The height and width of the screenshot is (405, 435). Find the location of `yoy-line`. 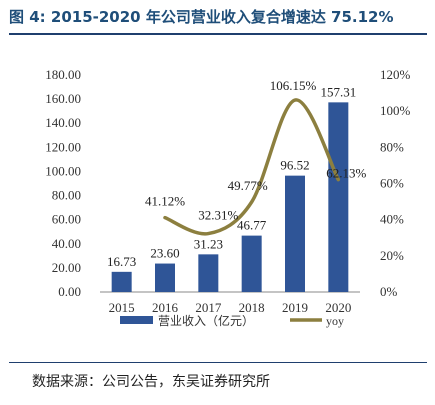

yoy-line is located at coordinates (252, 167).